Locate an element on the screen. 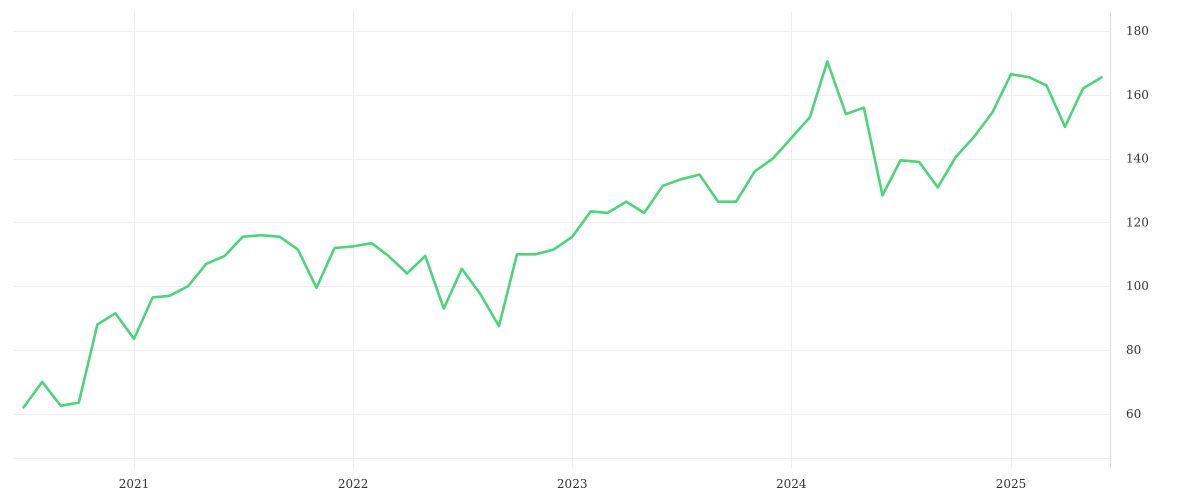 Image resolution: width=1200 pixels, height=500 pixels. y-tick-label: 160 is located at coordinates (1137, 95).